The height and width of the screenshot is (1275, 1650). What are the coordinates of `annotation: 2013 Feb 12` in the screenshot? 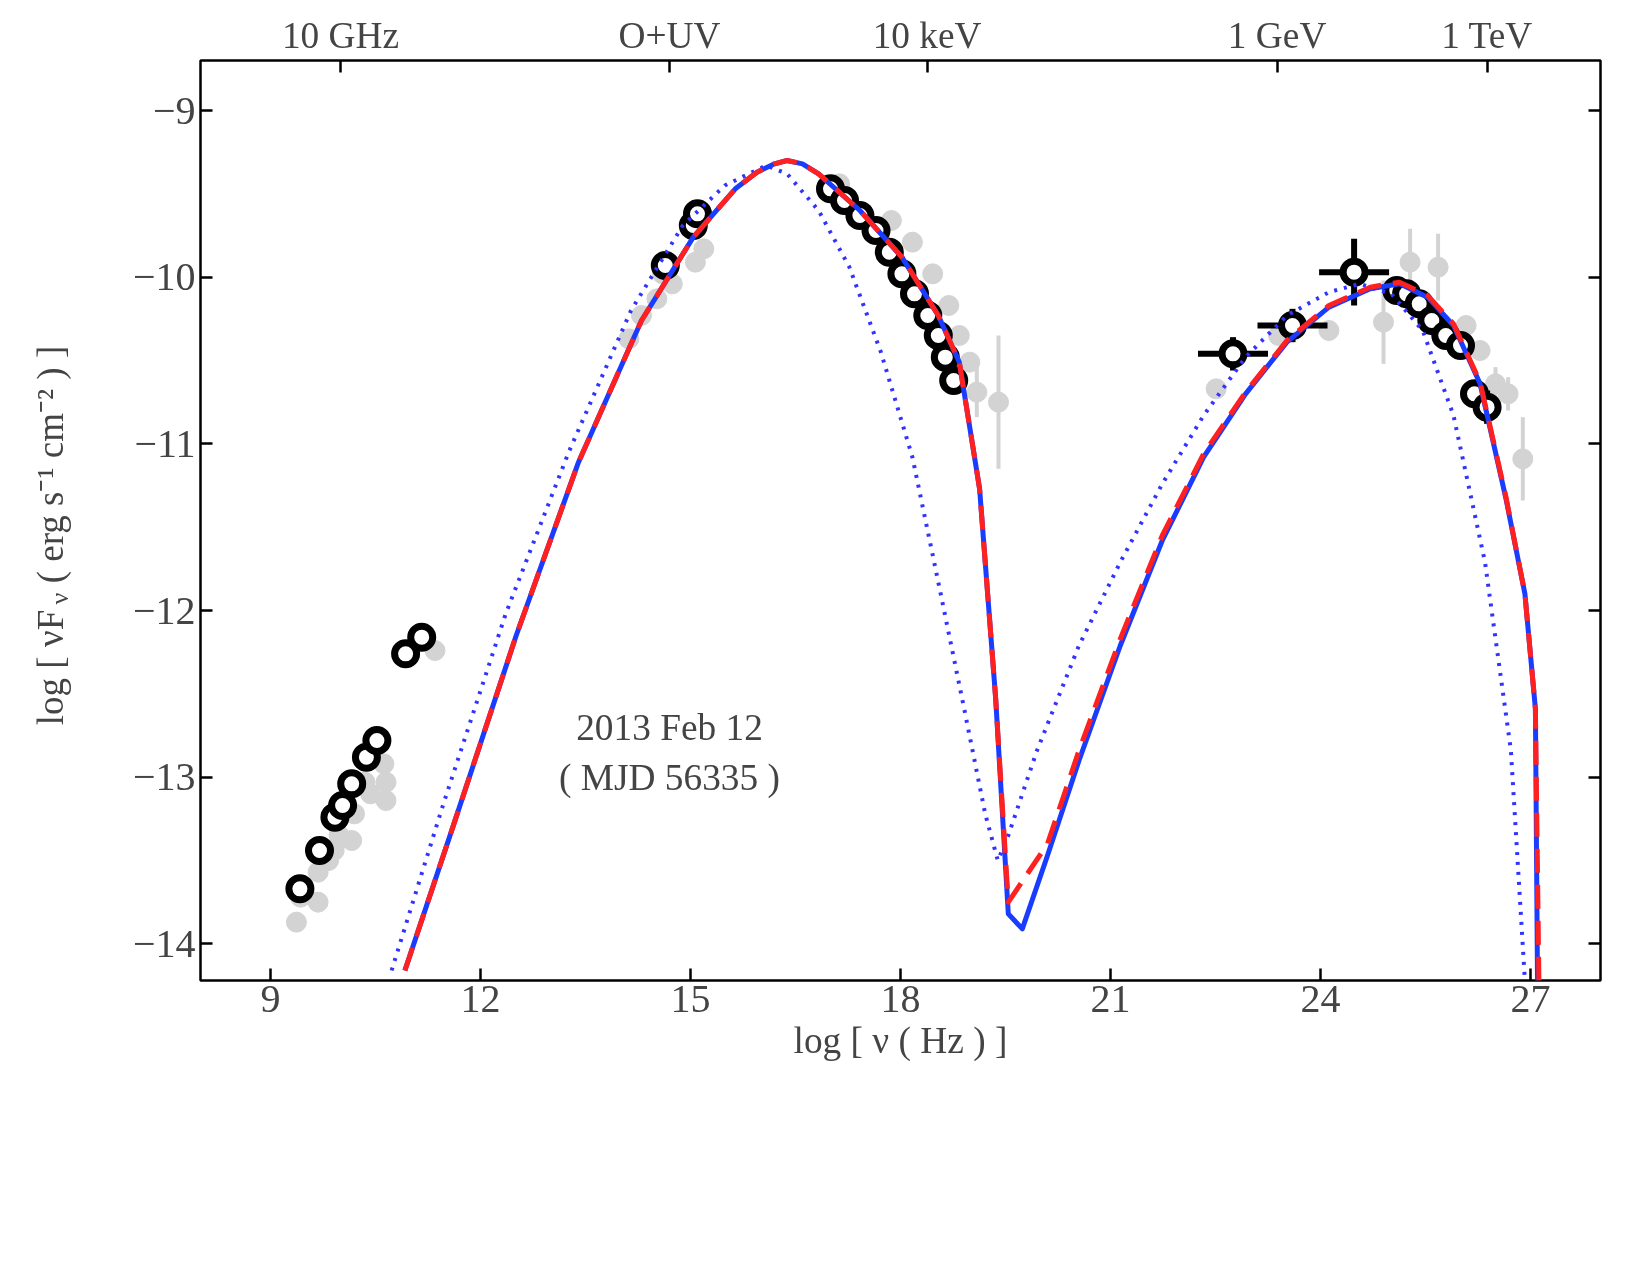 It's located at (669, 727).